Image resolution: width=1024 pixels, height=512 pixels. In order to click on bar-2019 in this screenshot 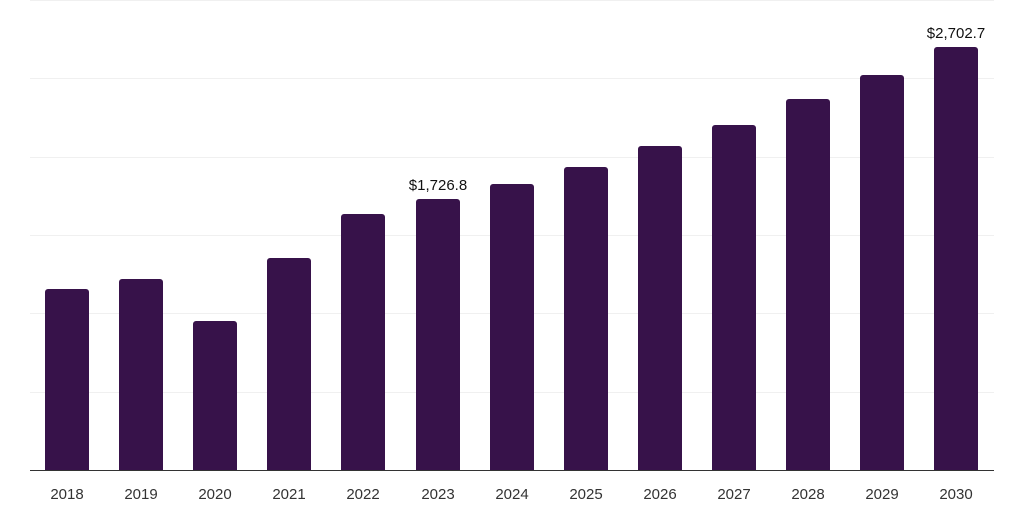, I will do `click(141, 374)`.